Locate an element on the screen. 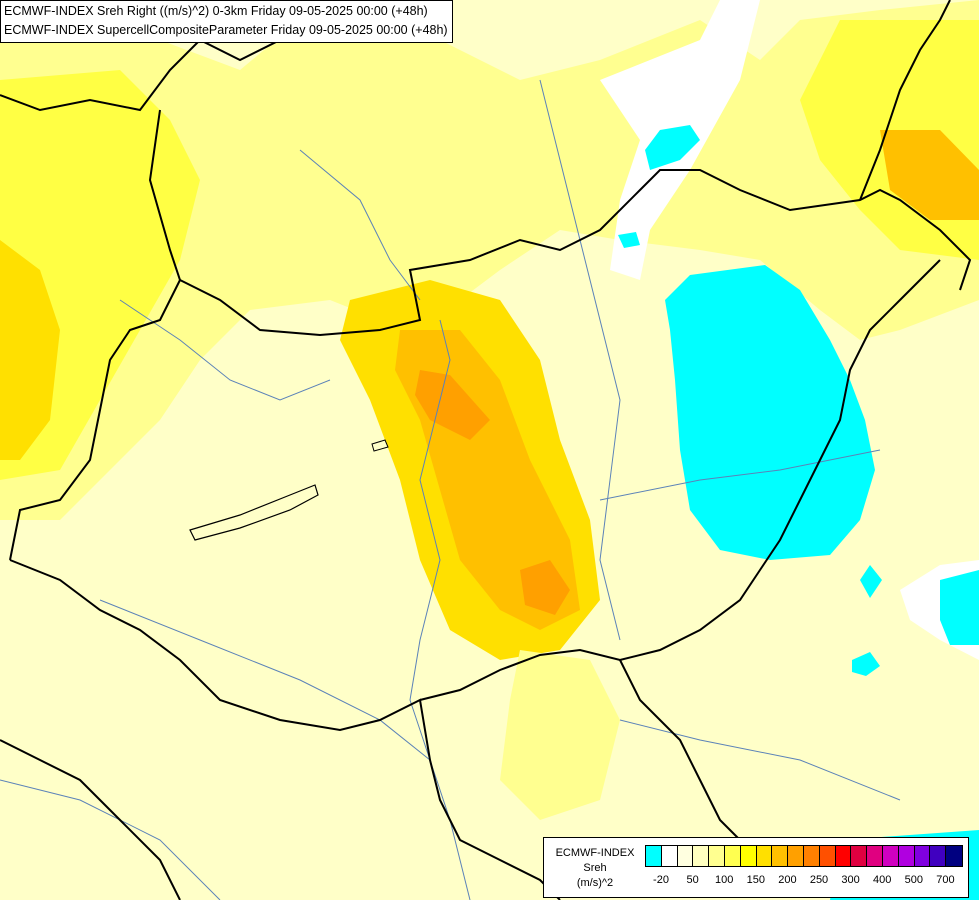  border-northwest is located at coordinates (165, 56).